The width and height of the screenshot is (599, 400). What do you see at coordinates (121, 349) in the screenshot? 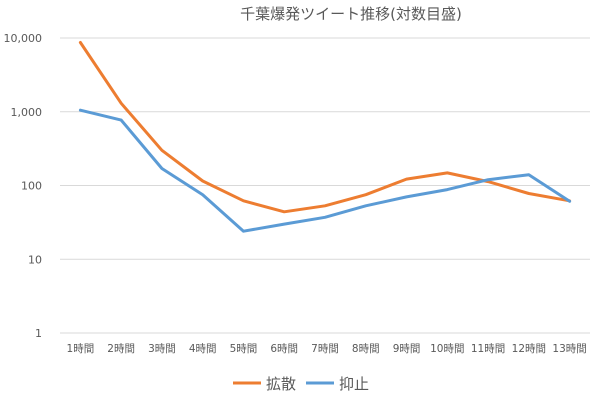
I see `x-tick-label: 2時間` at bounding box center [121, 349].